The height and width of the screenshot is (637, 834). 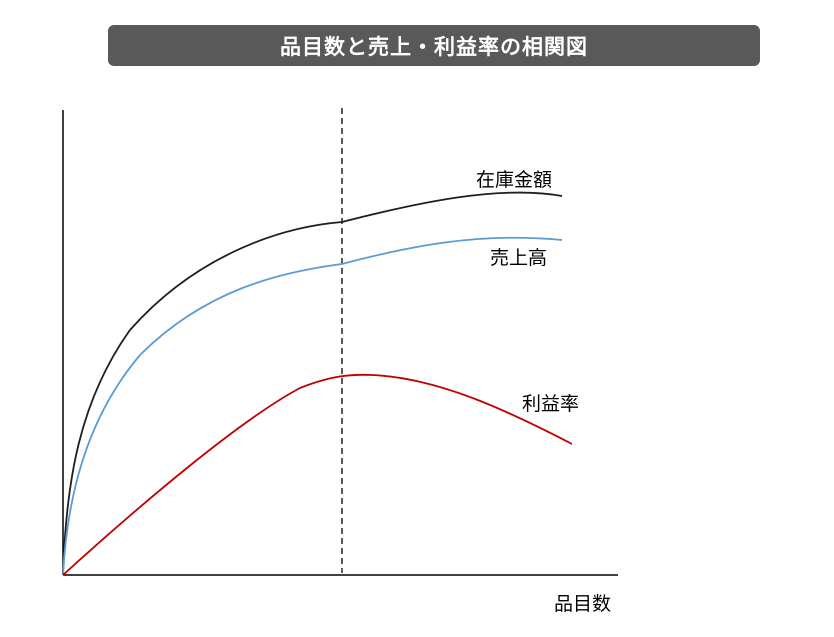 What do you see at coordinates (514, 180) in the screenshot?
I see `inventory-amount-label: 在庫金額` at bounding box center [514, 180].